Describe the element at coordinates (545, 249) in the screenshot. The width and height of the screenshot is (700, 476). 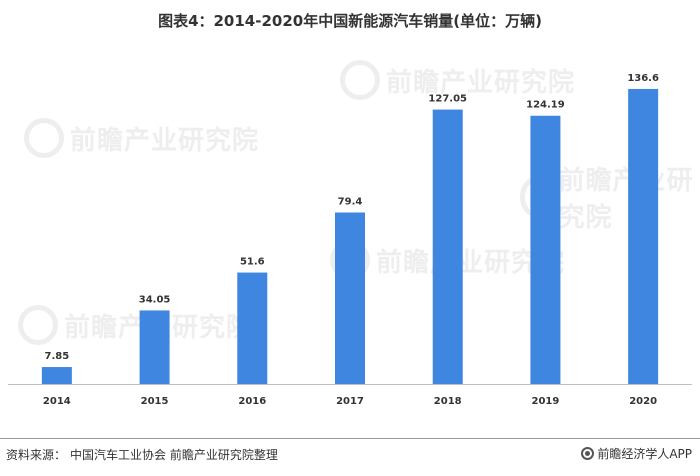
I see `bar-2019` at that location.